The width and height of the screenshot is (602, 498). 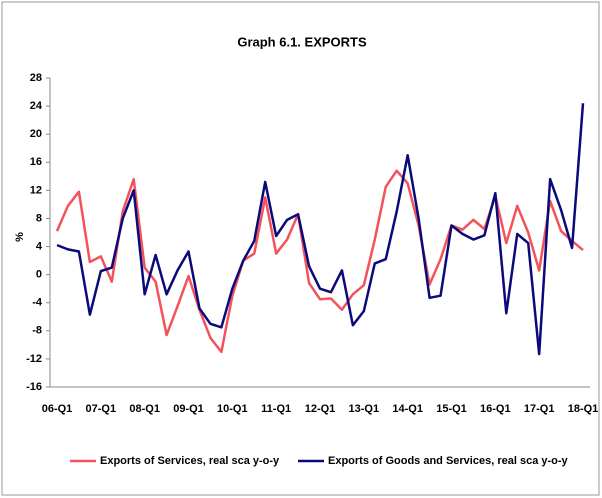 What do you see at coordinates (539, 409) in the screenshot?
I see `x-tick-label: 17-Q1` at bounding box center [539, 409].